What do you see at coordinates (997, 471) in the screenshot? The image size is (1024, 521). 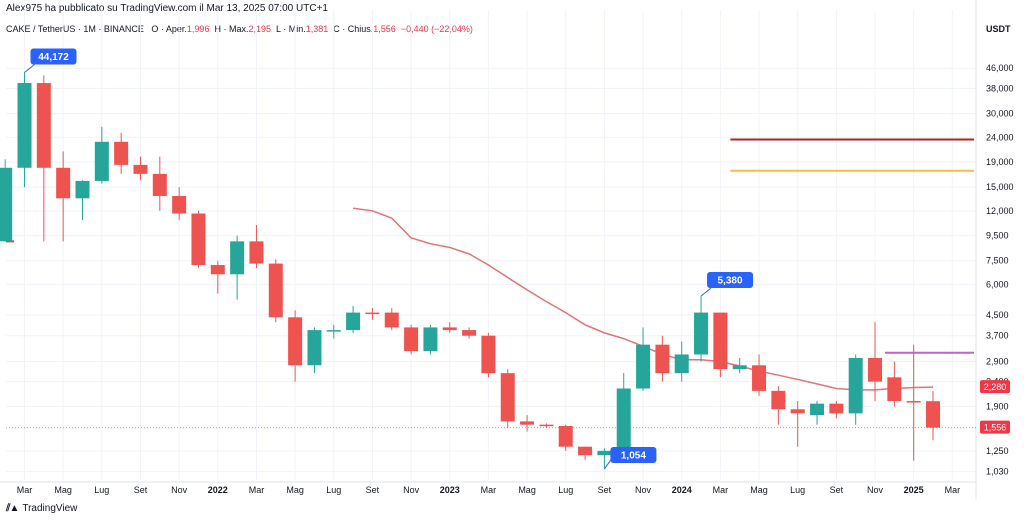 I see `y-tick-label: 1,030` at bounding box center [997, 471].